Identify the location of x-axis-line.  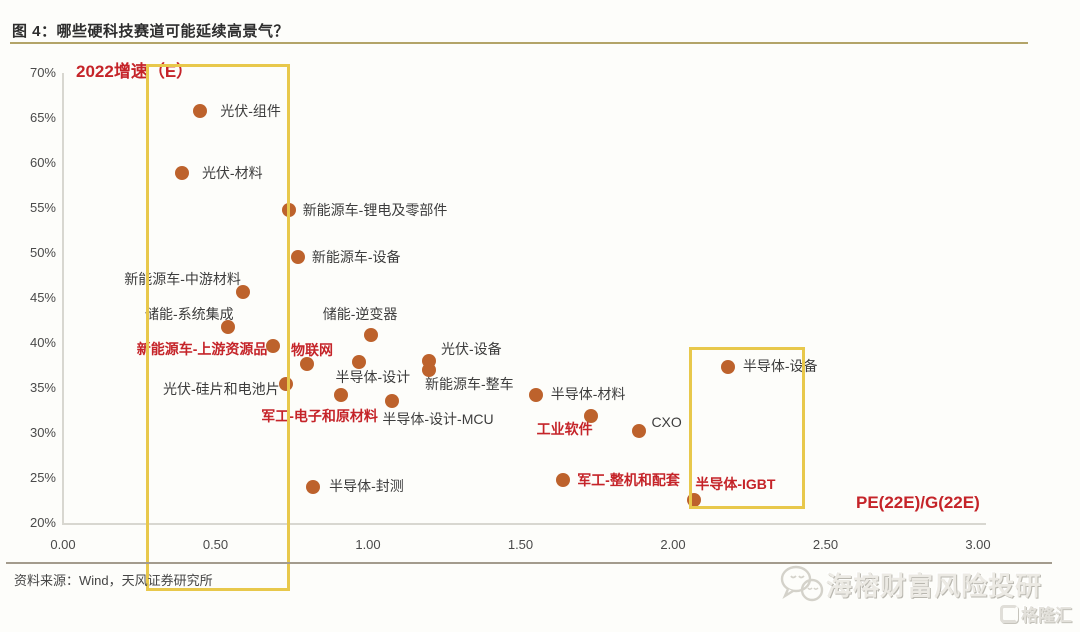
(524, 524).